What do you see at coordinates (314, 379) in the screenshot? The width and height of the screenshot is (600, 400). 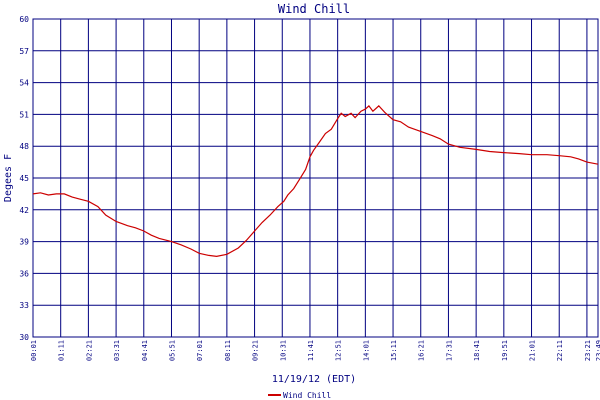 I see `x-axis-label: 11/19/12 (EDT)` at bounding box center [314, 379].